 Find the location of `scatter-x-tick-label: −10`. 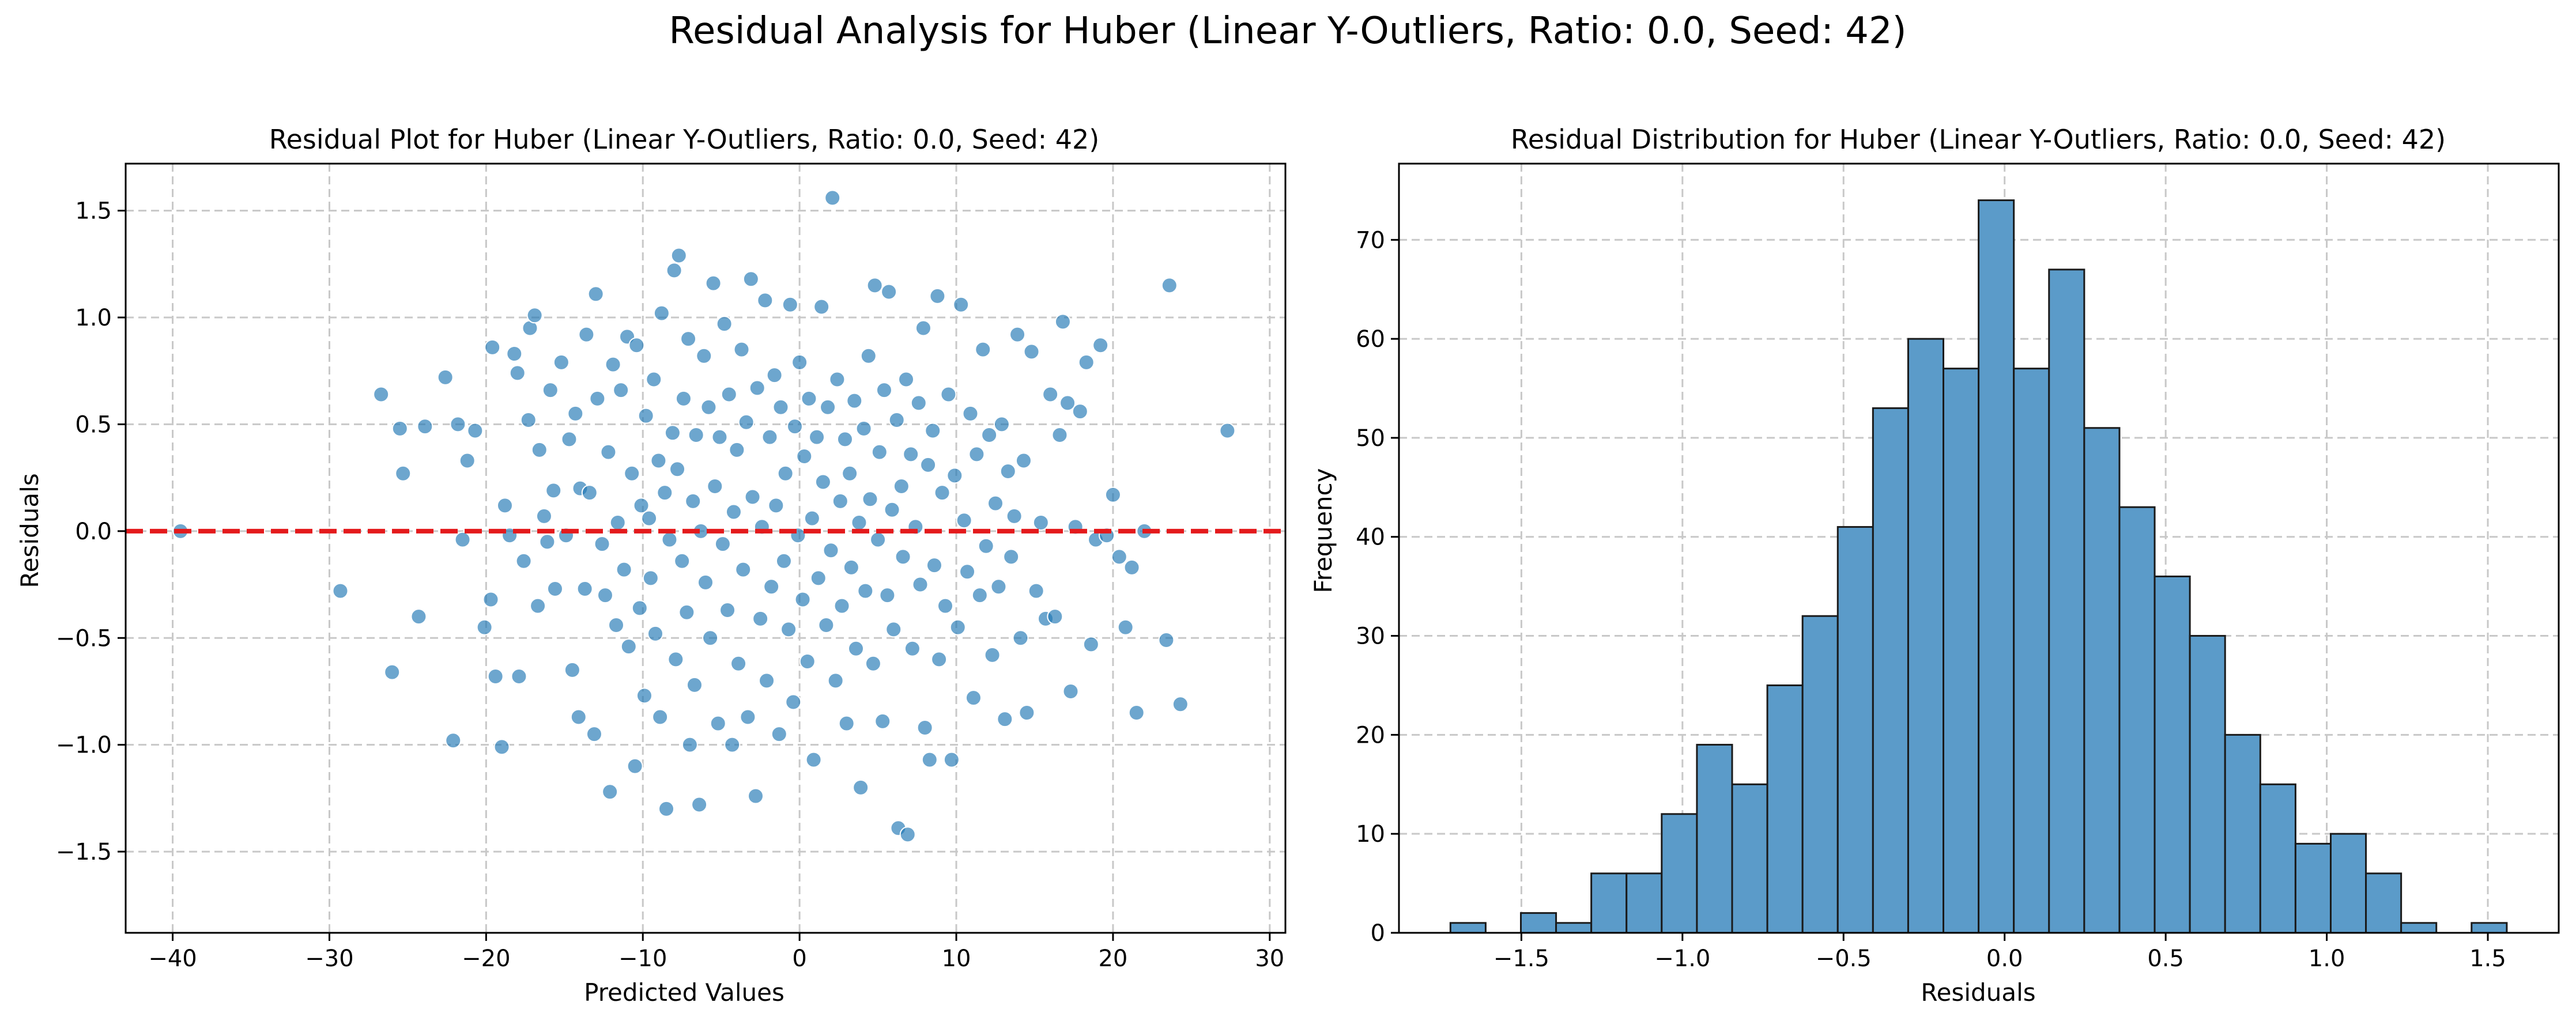

scatter-x-tick-label: −10 is located at coordinates (642, 958).